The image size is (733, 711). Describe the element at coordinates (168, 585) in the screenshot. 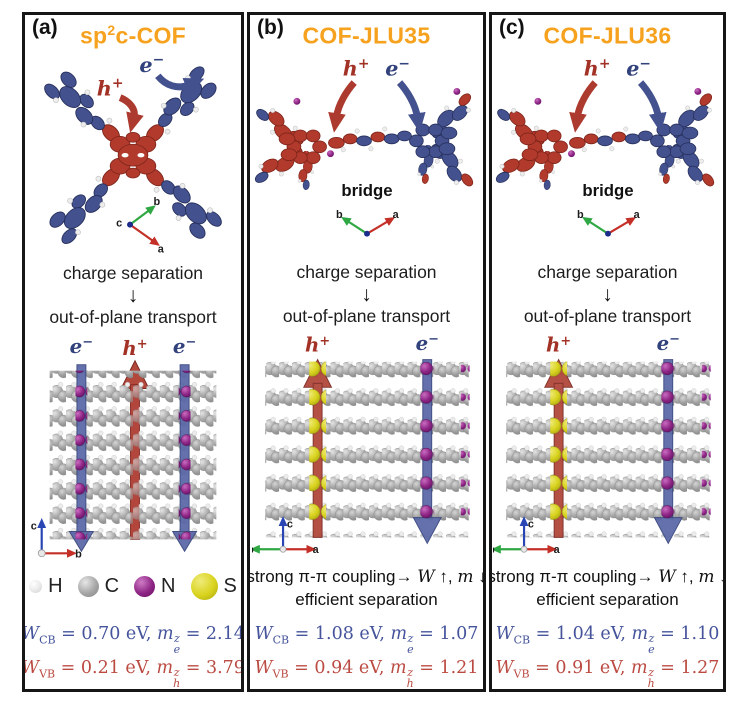

I see `legend-symbol: N` at that location.